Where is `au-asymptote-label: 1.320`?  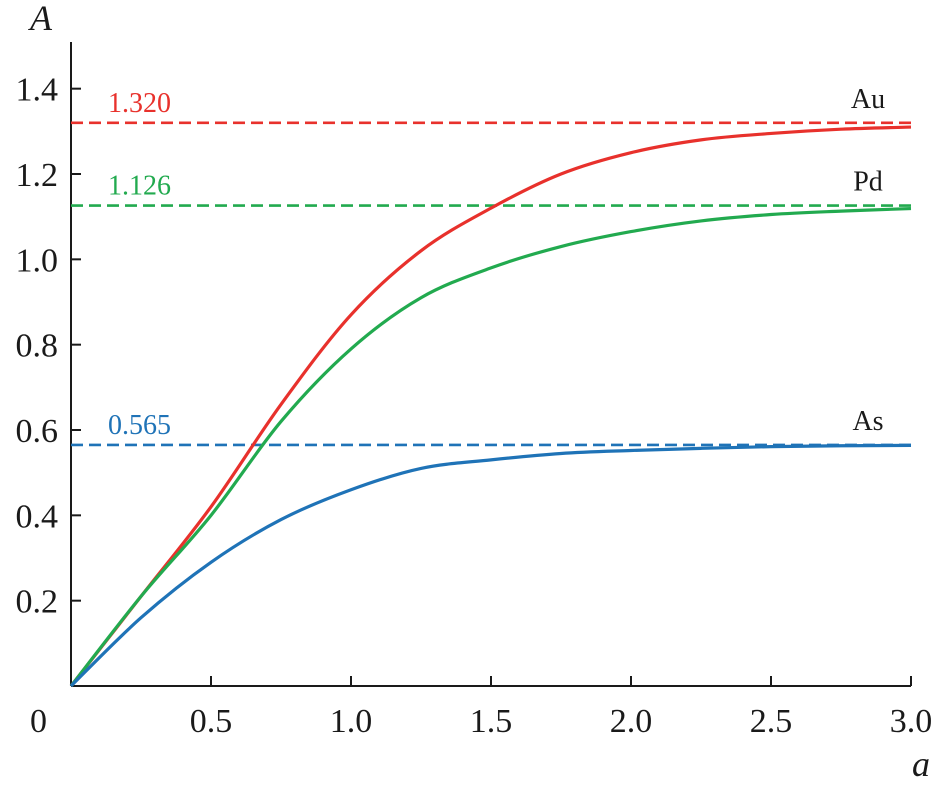 au-asymptote-label: 1.320 is located at coordinates (139, 103).